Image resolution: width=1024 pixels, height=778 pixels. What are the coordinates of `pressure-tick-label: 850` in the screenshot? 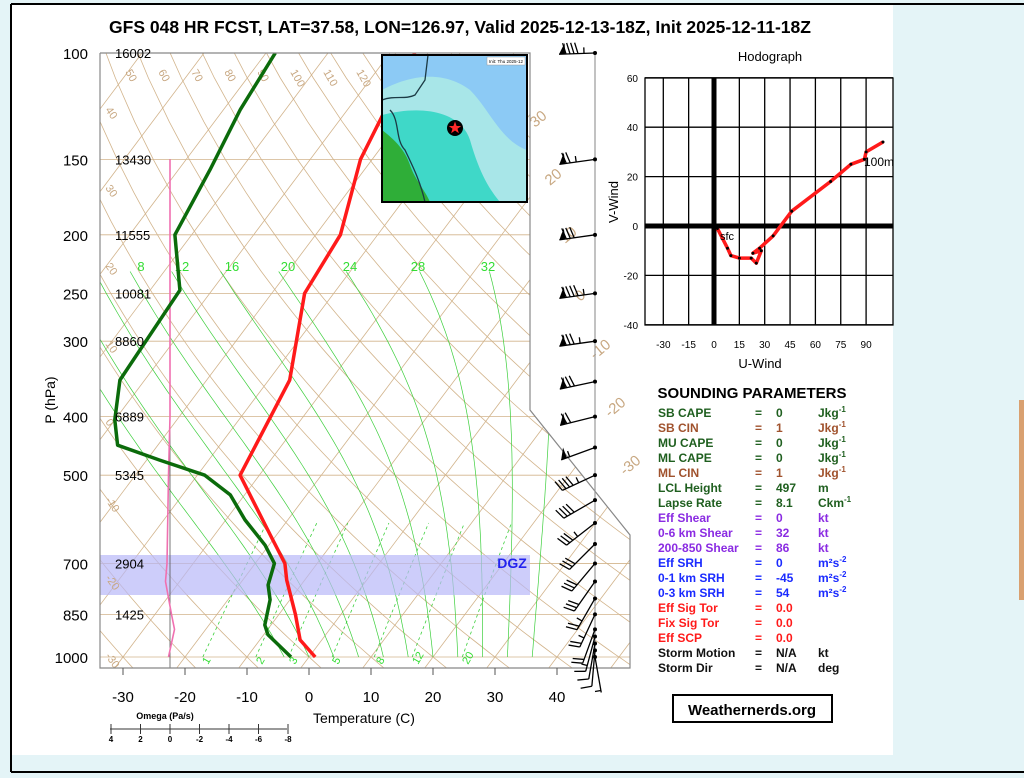 It's located at (75, 615).